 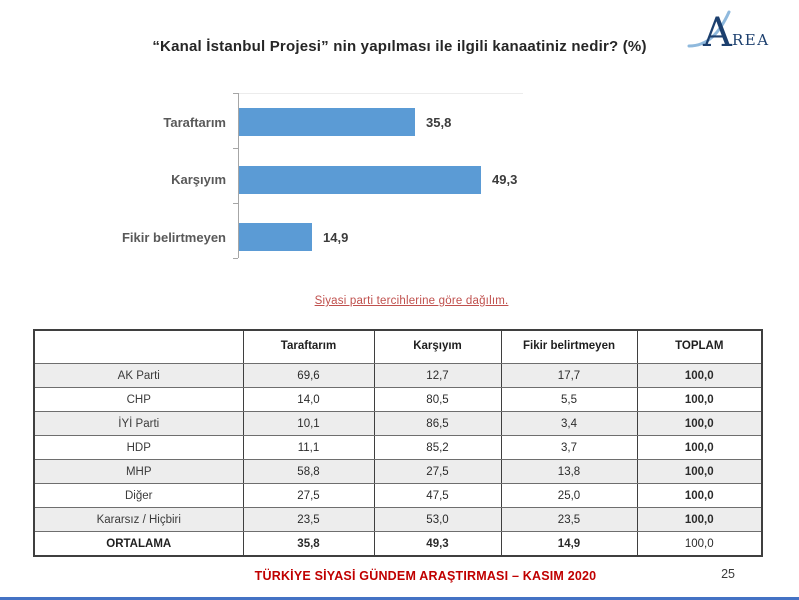 What do you see at coordinates (138, 375) in the screenshot?
I see `row-label: AK Parti` at bounding box center [138, 375].